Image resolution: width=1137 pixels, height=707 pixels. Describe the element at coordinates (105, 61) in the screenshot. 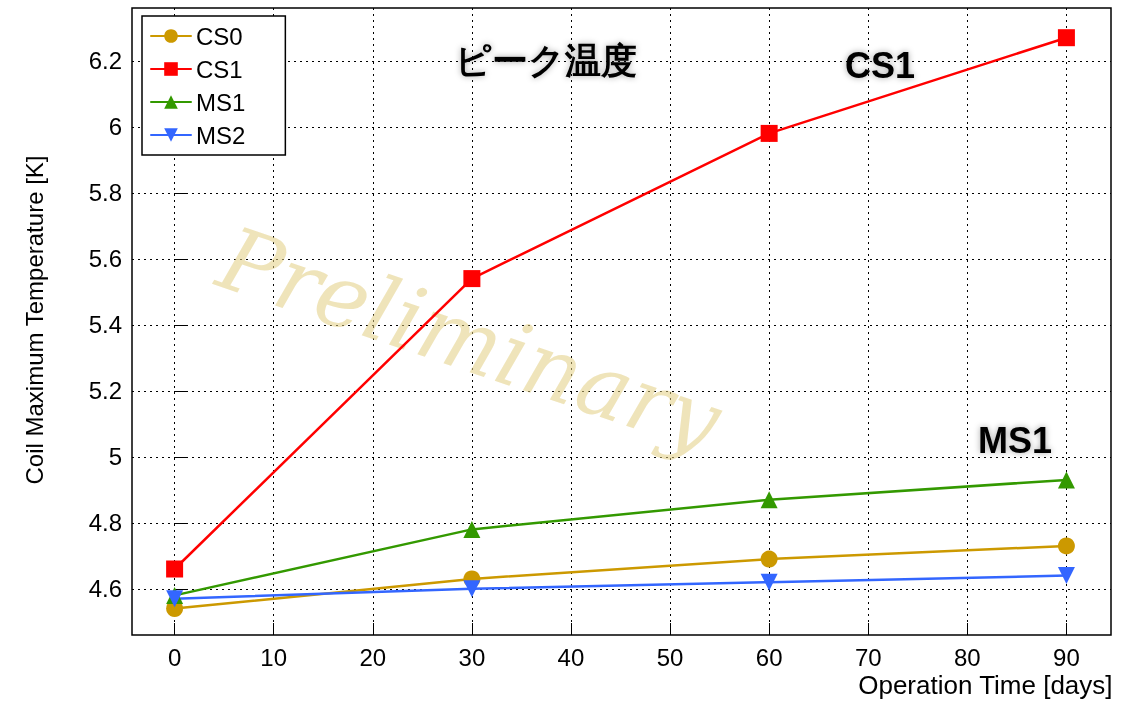

I see `y-tick-label: 6.2` at that location.